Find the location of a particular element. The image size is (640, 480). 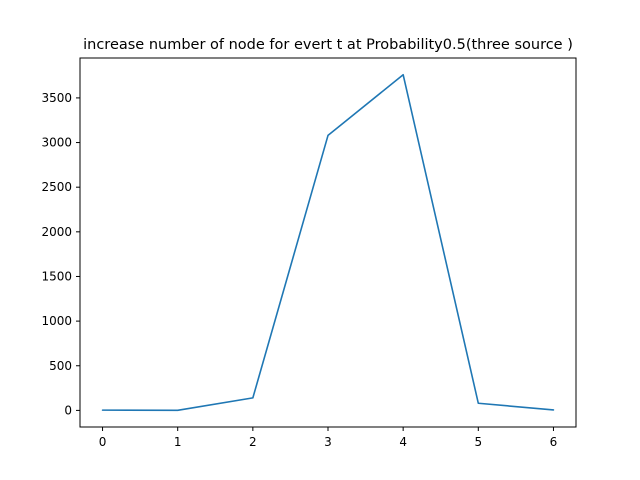

x-axis: 0 1 2 3 4 5 6 is located at coordinates (328, 438).